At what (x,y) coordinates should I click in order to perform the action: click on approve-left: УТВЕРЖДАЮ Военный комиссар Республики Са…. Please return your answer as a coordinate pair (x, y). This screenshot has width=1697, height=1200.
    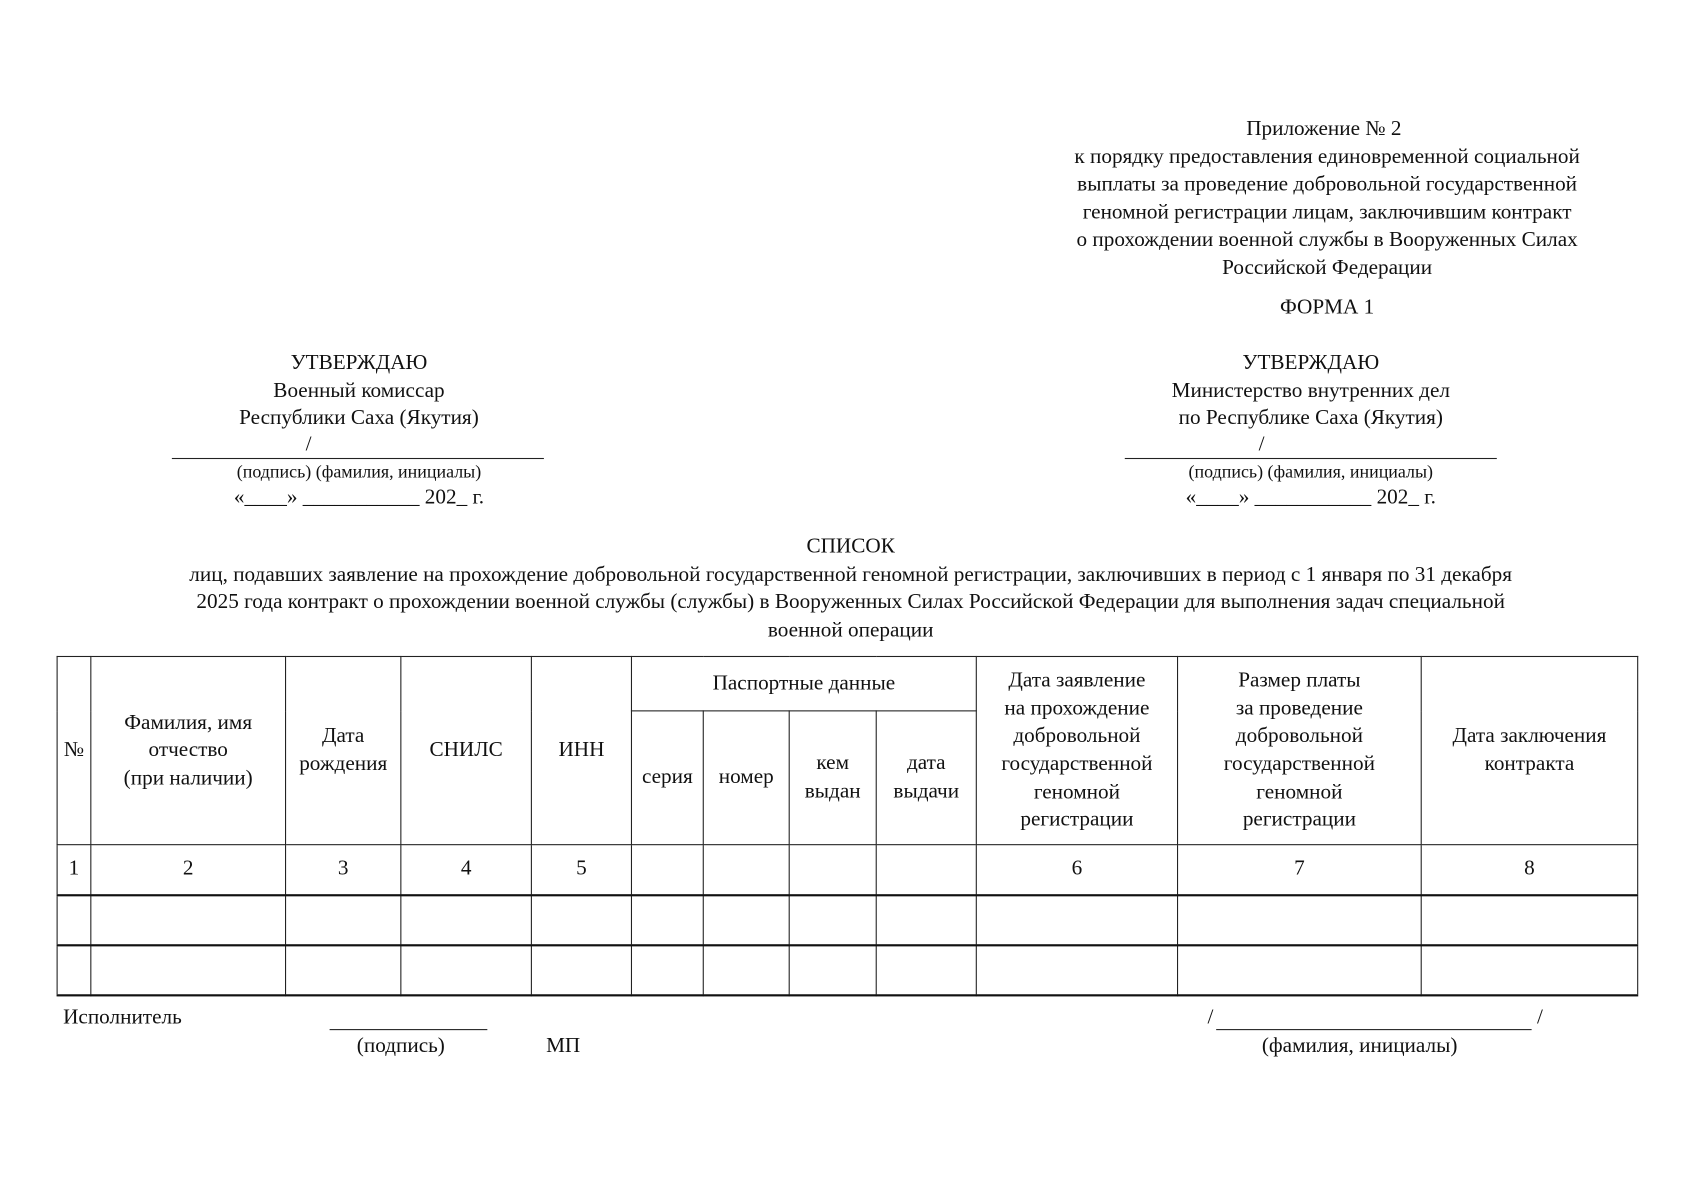
    Looking at the image, I should click on (358, 391).